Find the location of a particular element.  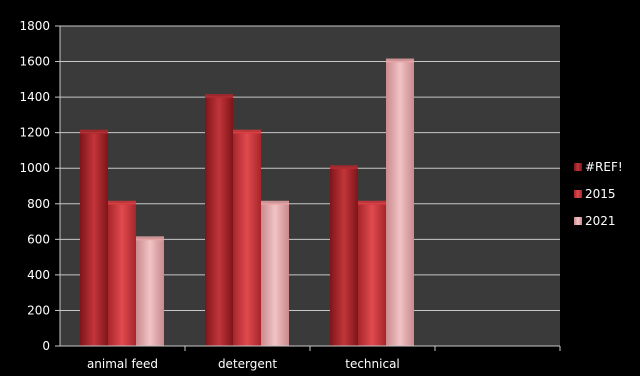

x-axis-ticks: animal feed detergent technical is located at coordinates (243, 364).